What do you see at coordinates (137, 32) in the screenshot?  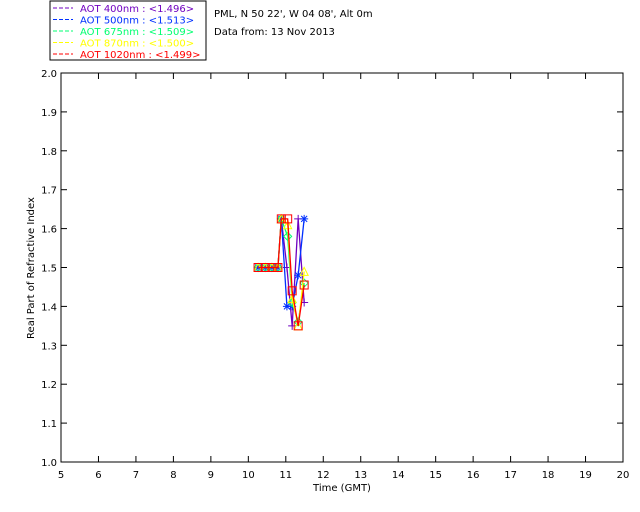 I see `legend-label: AOT 675nm : <1.509>` at bounding box center [137, 32].